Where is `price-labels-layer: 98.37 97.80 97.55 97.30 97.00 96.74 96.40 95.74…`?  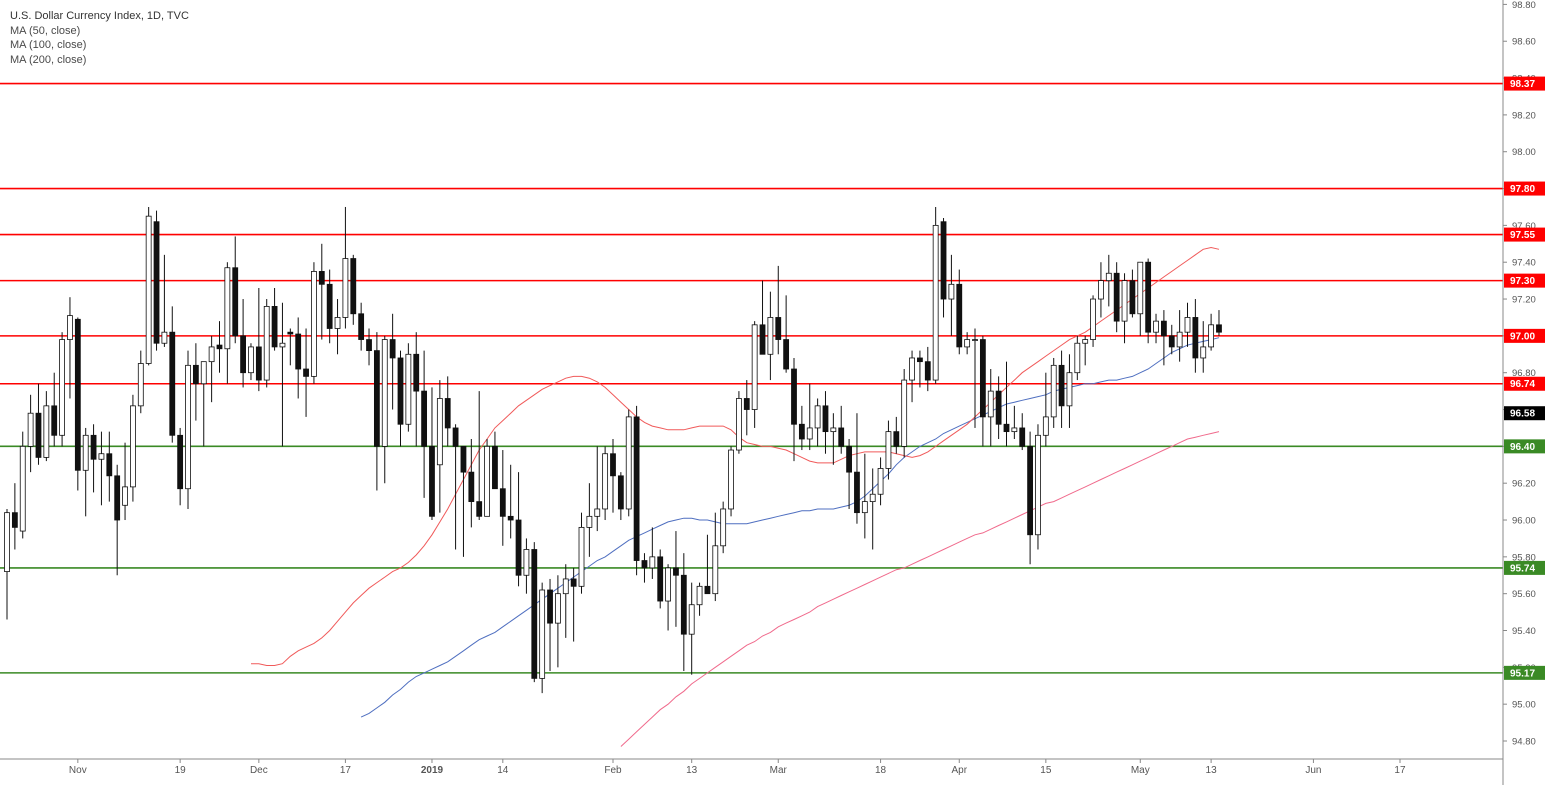 price-labels-layer: 98.37 97.80 97.55 97.30 97.00 96.74 96.40 95.74… is located at coordinates (1524, 378).